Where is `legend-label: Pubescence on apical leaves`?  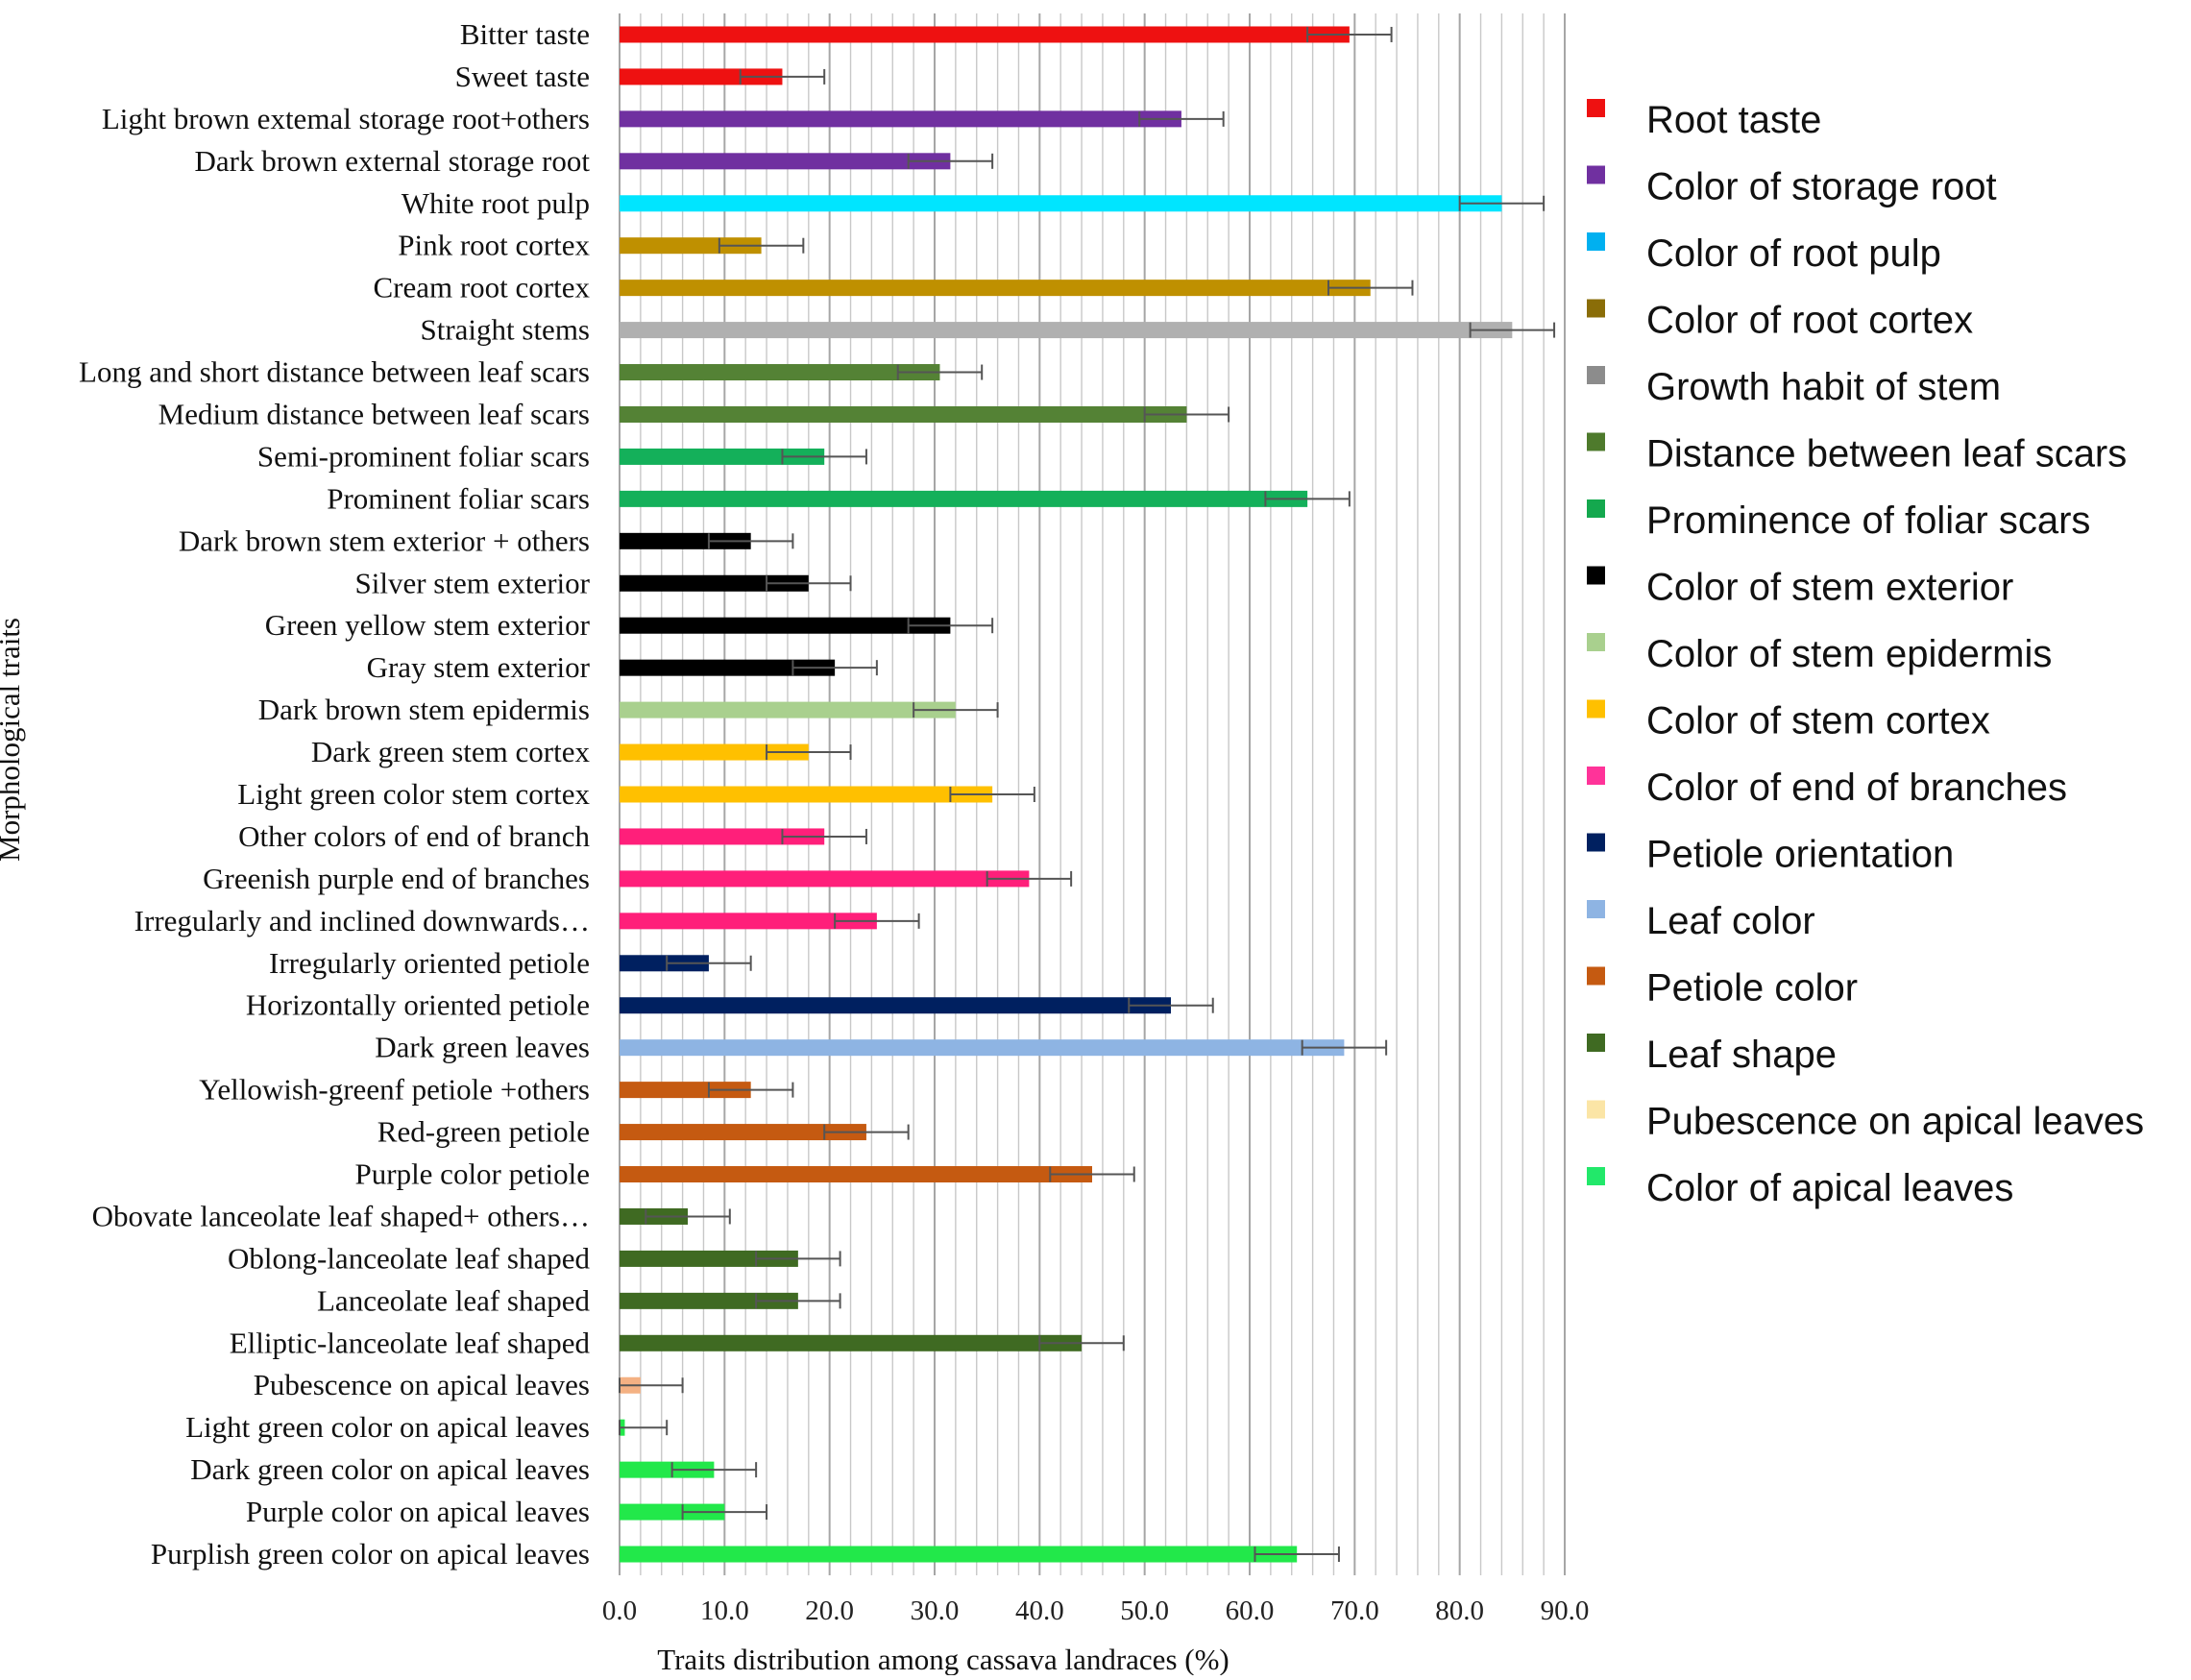 legend-label: Pubescence on apical leaves is located at coordinates (1895, 1122).